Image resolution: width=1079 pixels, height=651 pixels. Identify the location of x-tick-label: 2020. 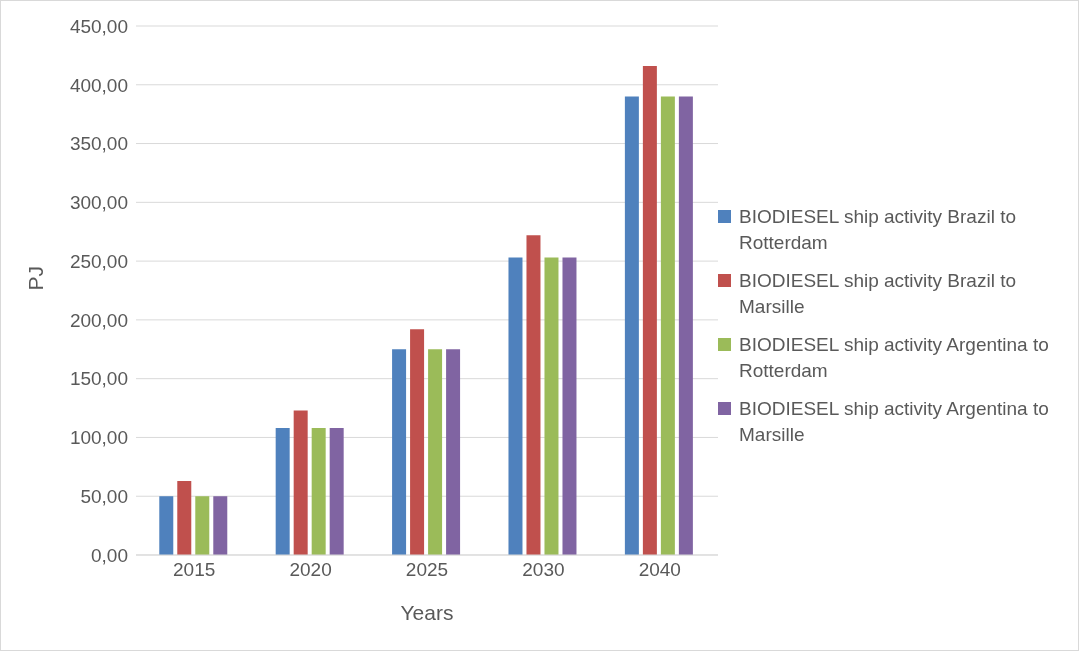
(310, 570).